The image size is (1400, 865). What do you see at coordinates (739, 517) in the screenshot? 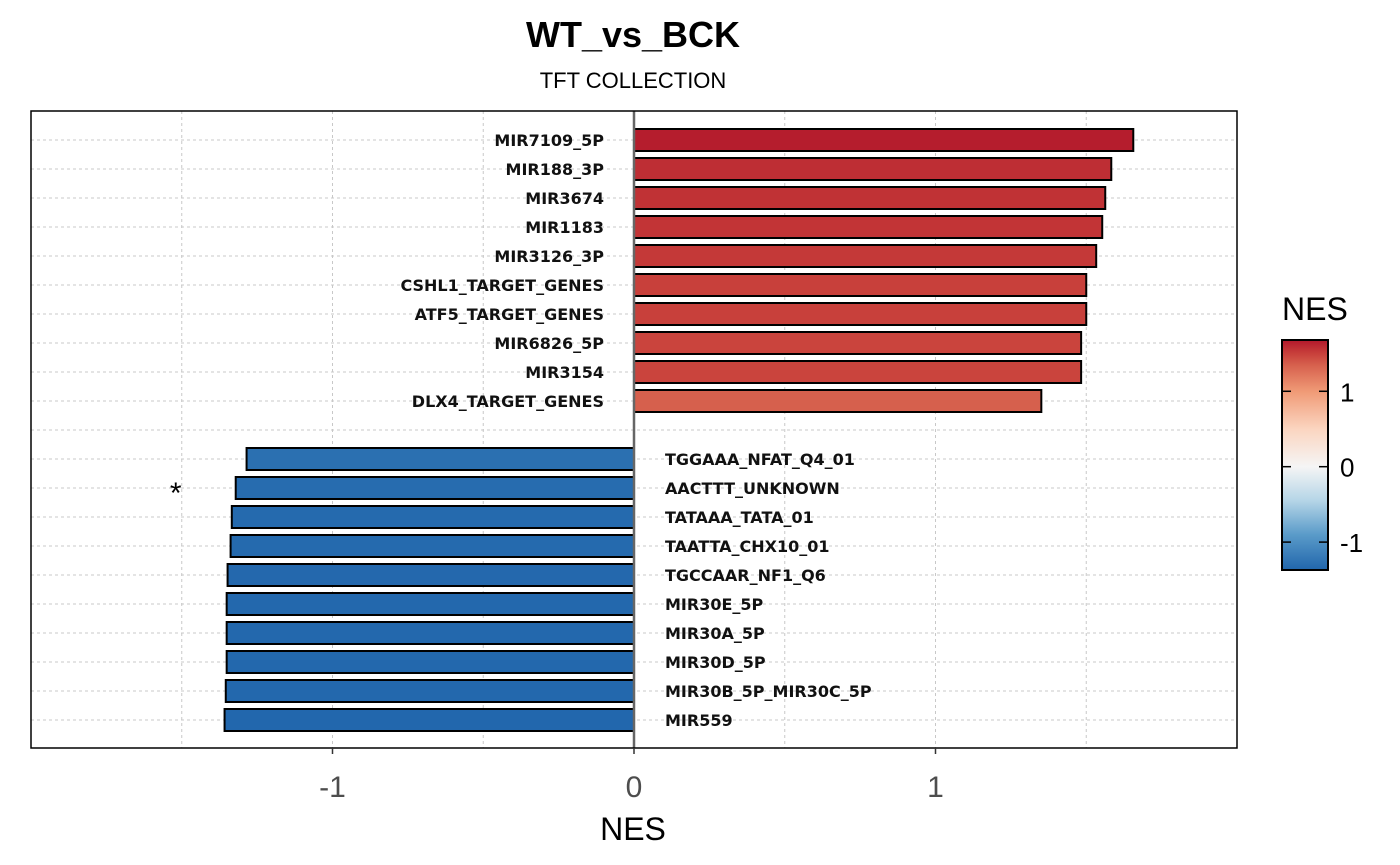
I see `category-label: TATAAA_TATA_01` at bounding box center [739, 517].